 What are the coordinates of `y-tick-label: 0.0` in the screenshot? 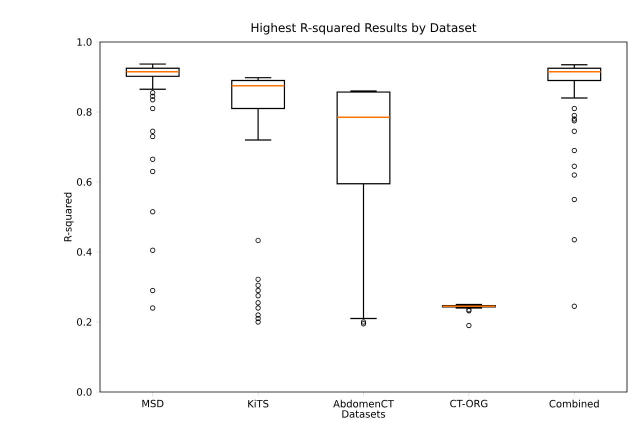 It's located at (84, 392).